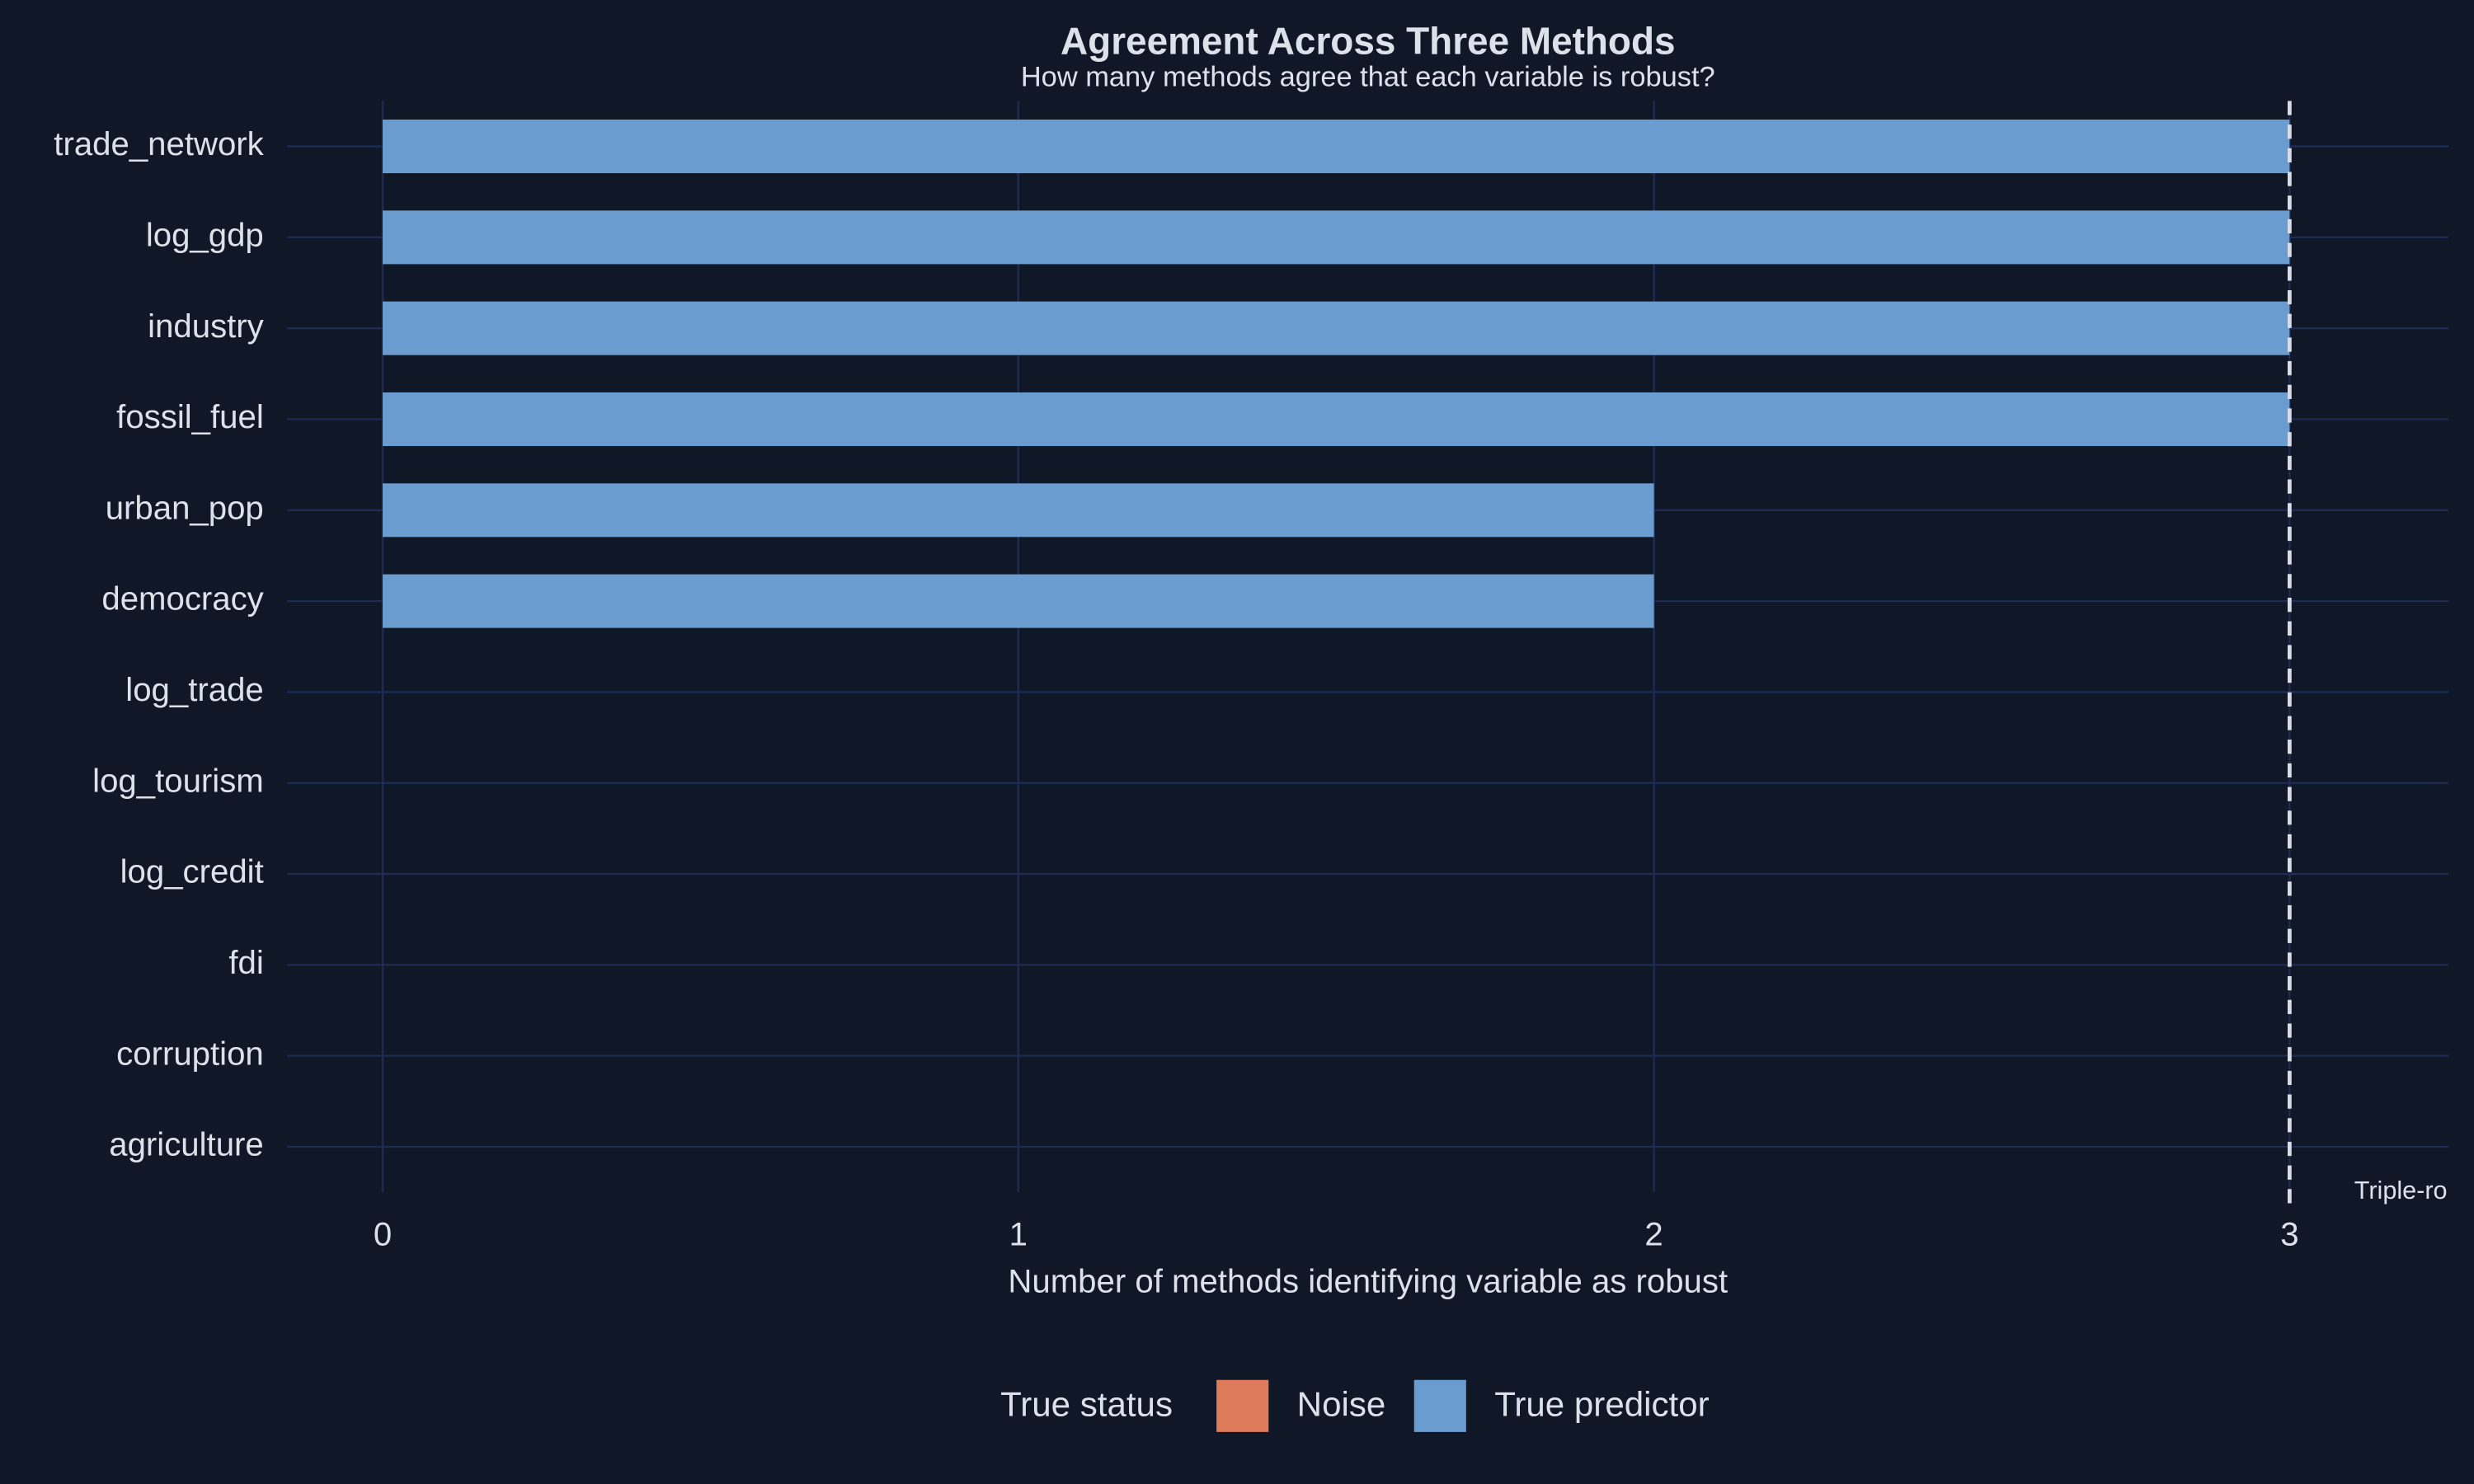 The height and width of the screenshot is (1484, 2474). I want to click on y-tick-label: urban_pop, so click(185, 508).